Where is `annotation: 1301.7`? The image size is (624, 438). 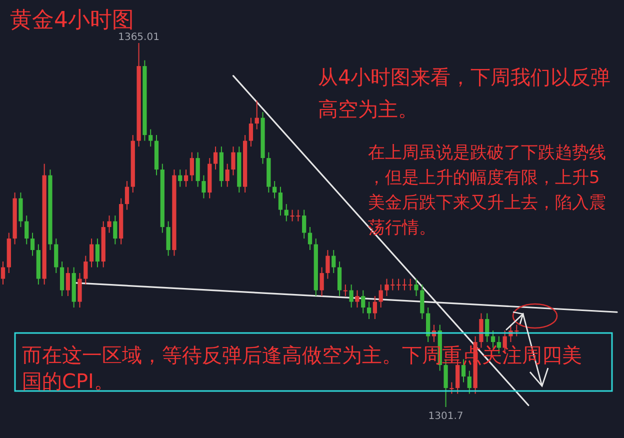 annotation: 1301.7 is located at coordinates (446, 416).